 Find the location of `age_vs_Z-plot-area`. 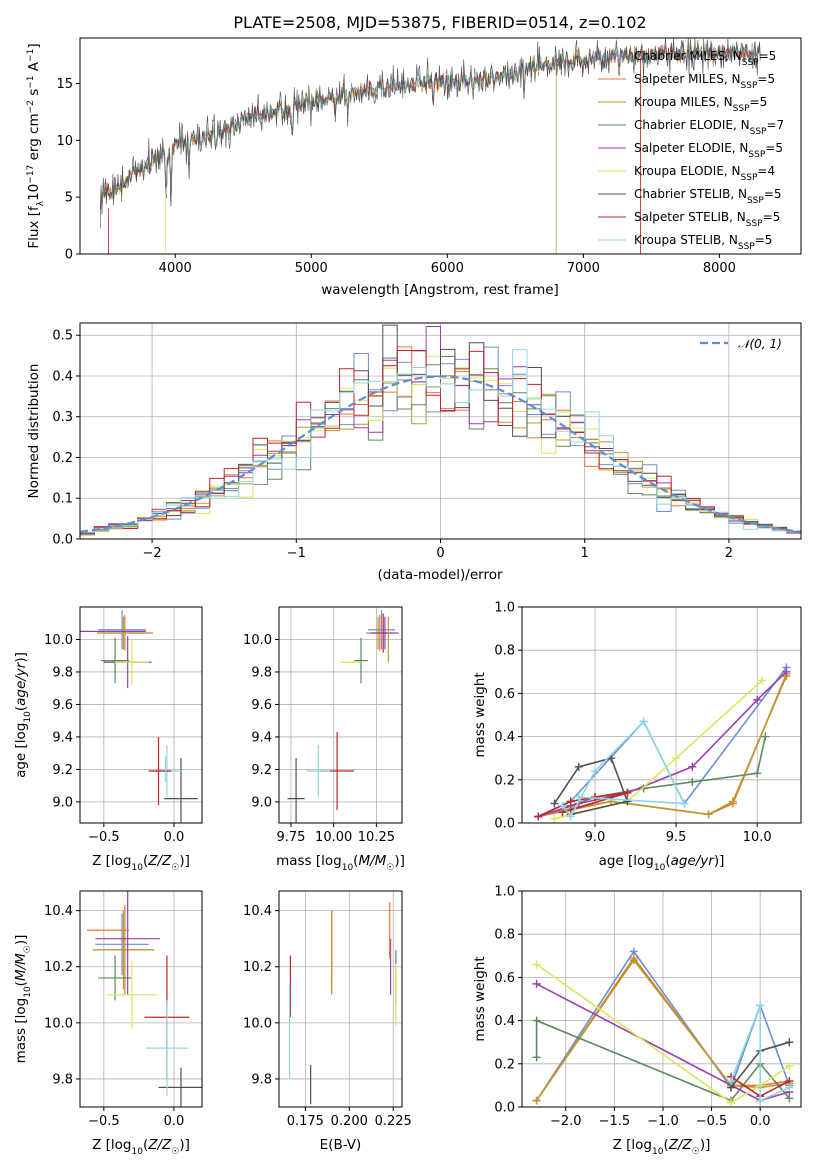

age_vs_Z-plot-area is located at coordinates (139, 716).